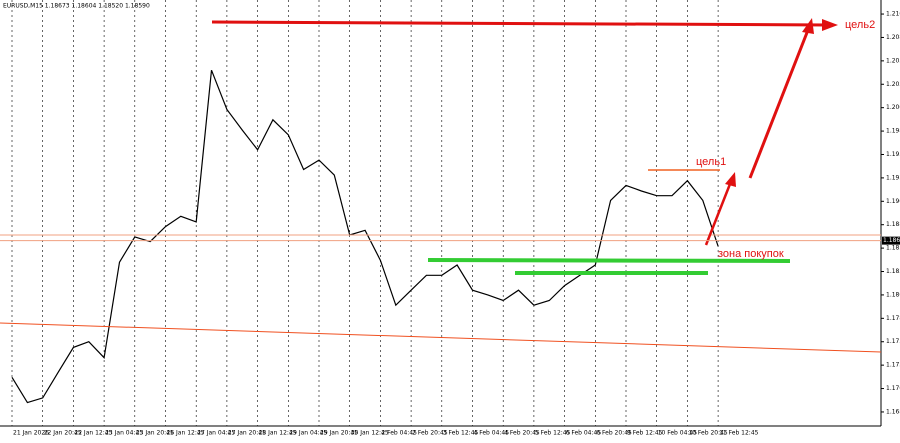  Describe the element at coordinates (63, 433) in the screenshot. I see `x-tick-label: 22 Jan 20:45` at that location.